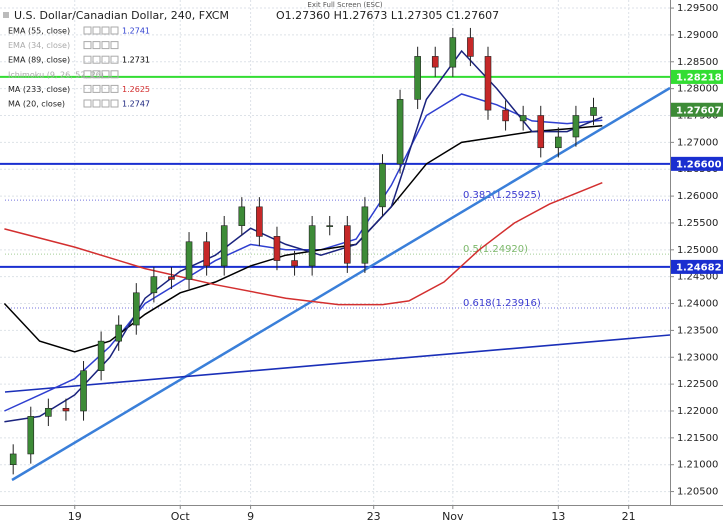 Image resolution: width=723 pixels, height=527 pixels. I want to click on legend-value: 1.2731, so click(136, 60).